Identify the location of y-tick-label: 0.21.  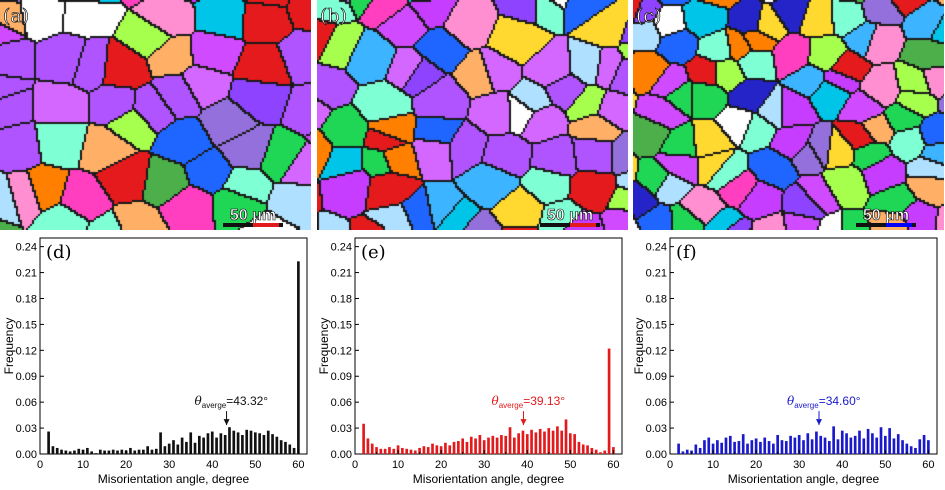
(26, 274).